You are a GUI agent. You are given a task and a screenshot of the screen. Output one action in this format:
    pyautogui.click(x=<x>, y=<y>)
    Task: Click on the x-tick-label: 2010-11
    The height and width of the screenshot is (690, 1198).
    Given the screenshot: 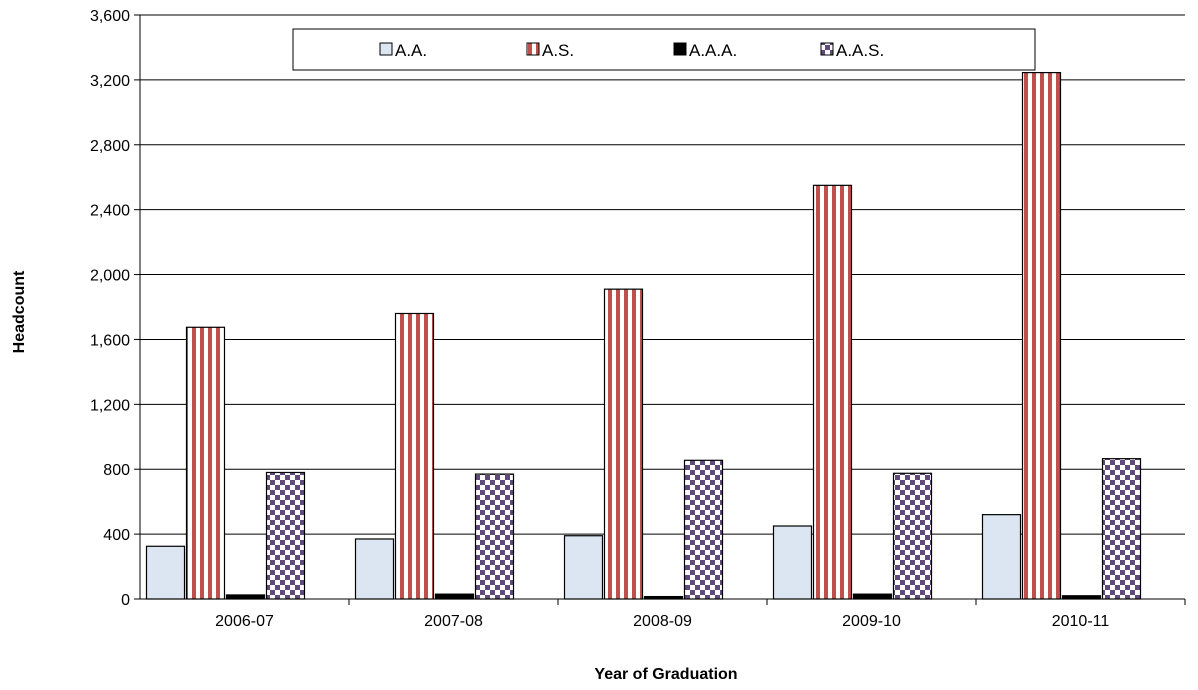 What is the action you would take?
    pyautogui.click(x=1081, y=621)
    